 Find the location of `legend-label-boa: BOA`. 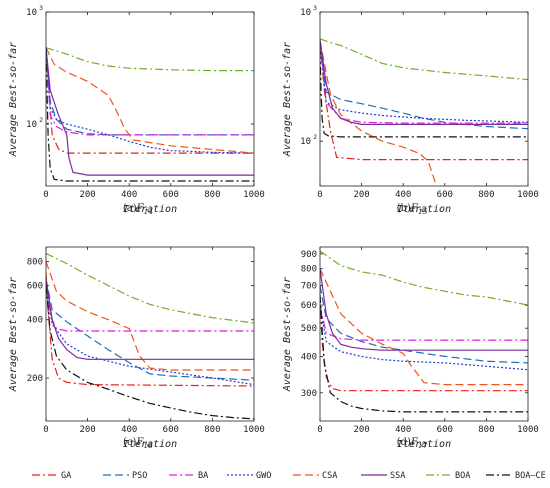

legend-label-boa: BOA is located at coordinates (462, 476).